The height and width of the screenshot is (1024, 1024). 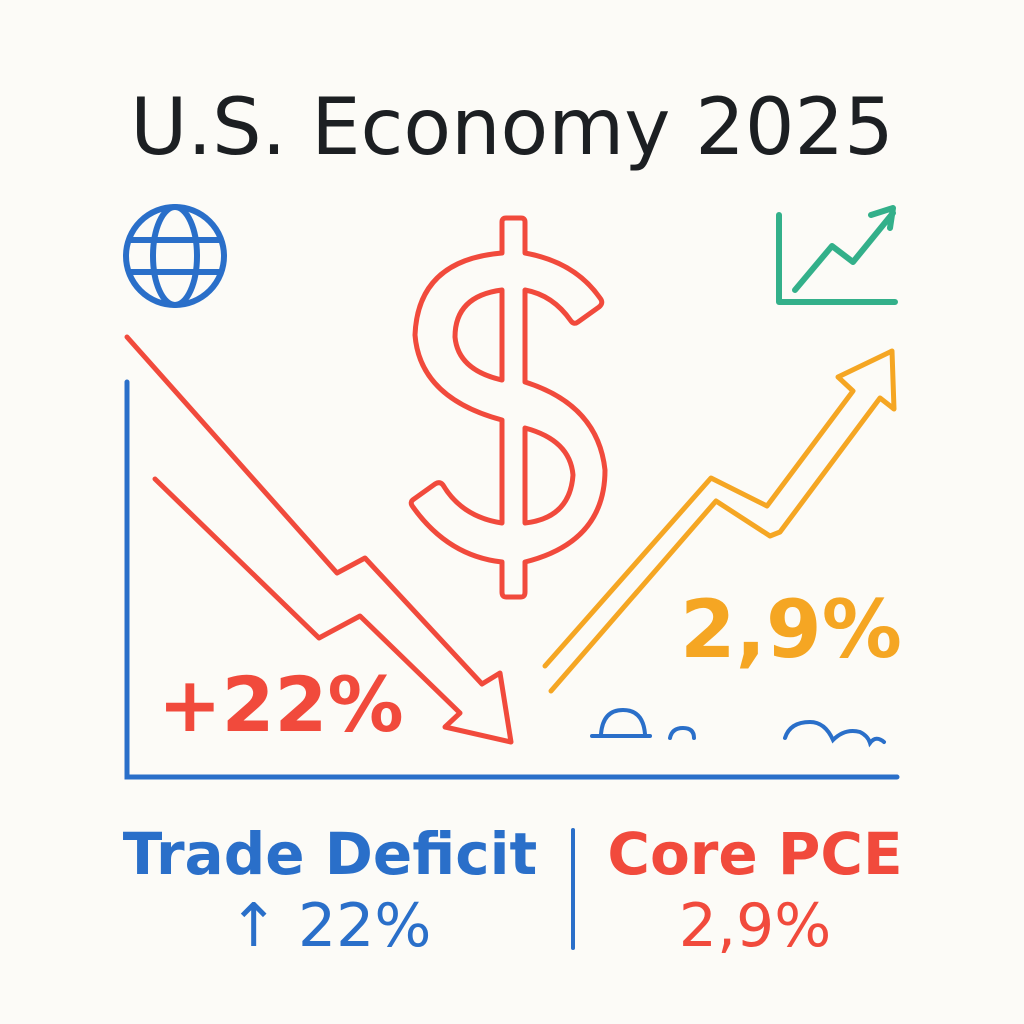 I want to click on trend-up-arrow, so click(x=719, y=521).